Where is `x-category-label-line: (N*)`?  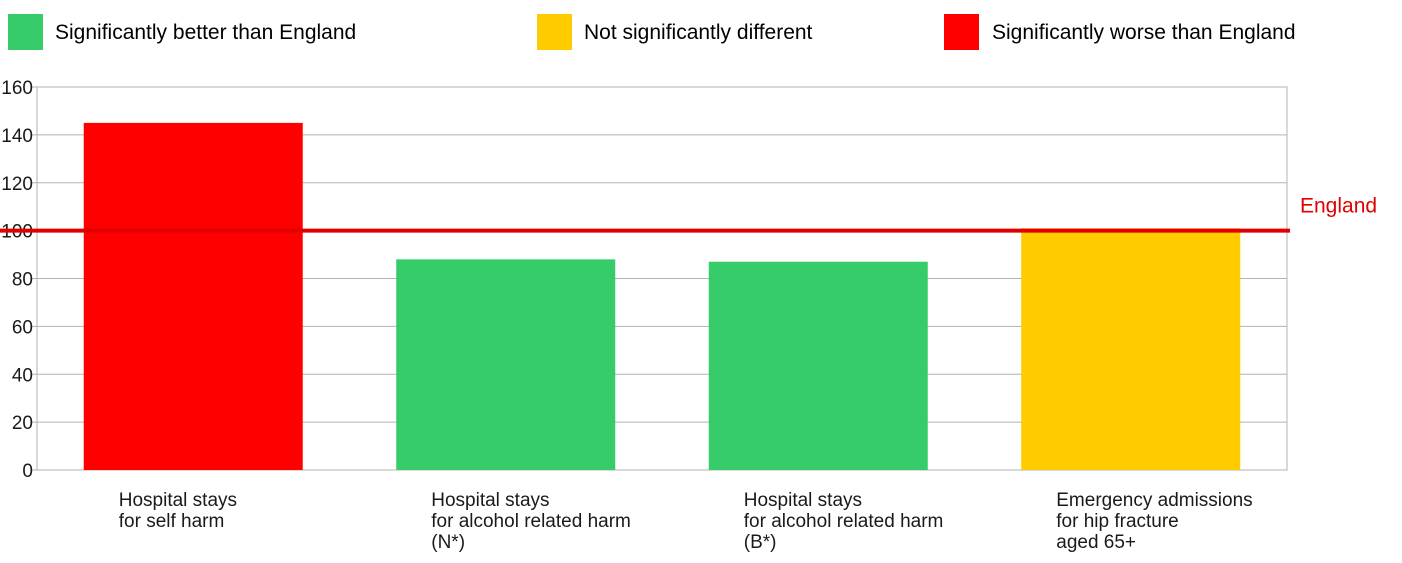 x-category-label-line: (N*) is located at coordinates (448, 542).